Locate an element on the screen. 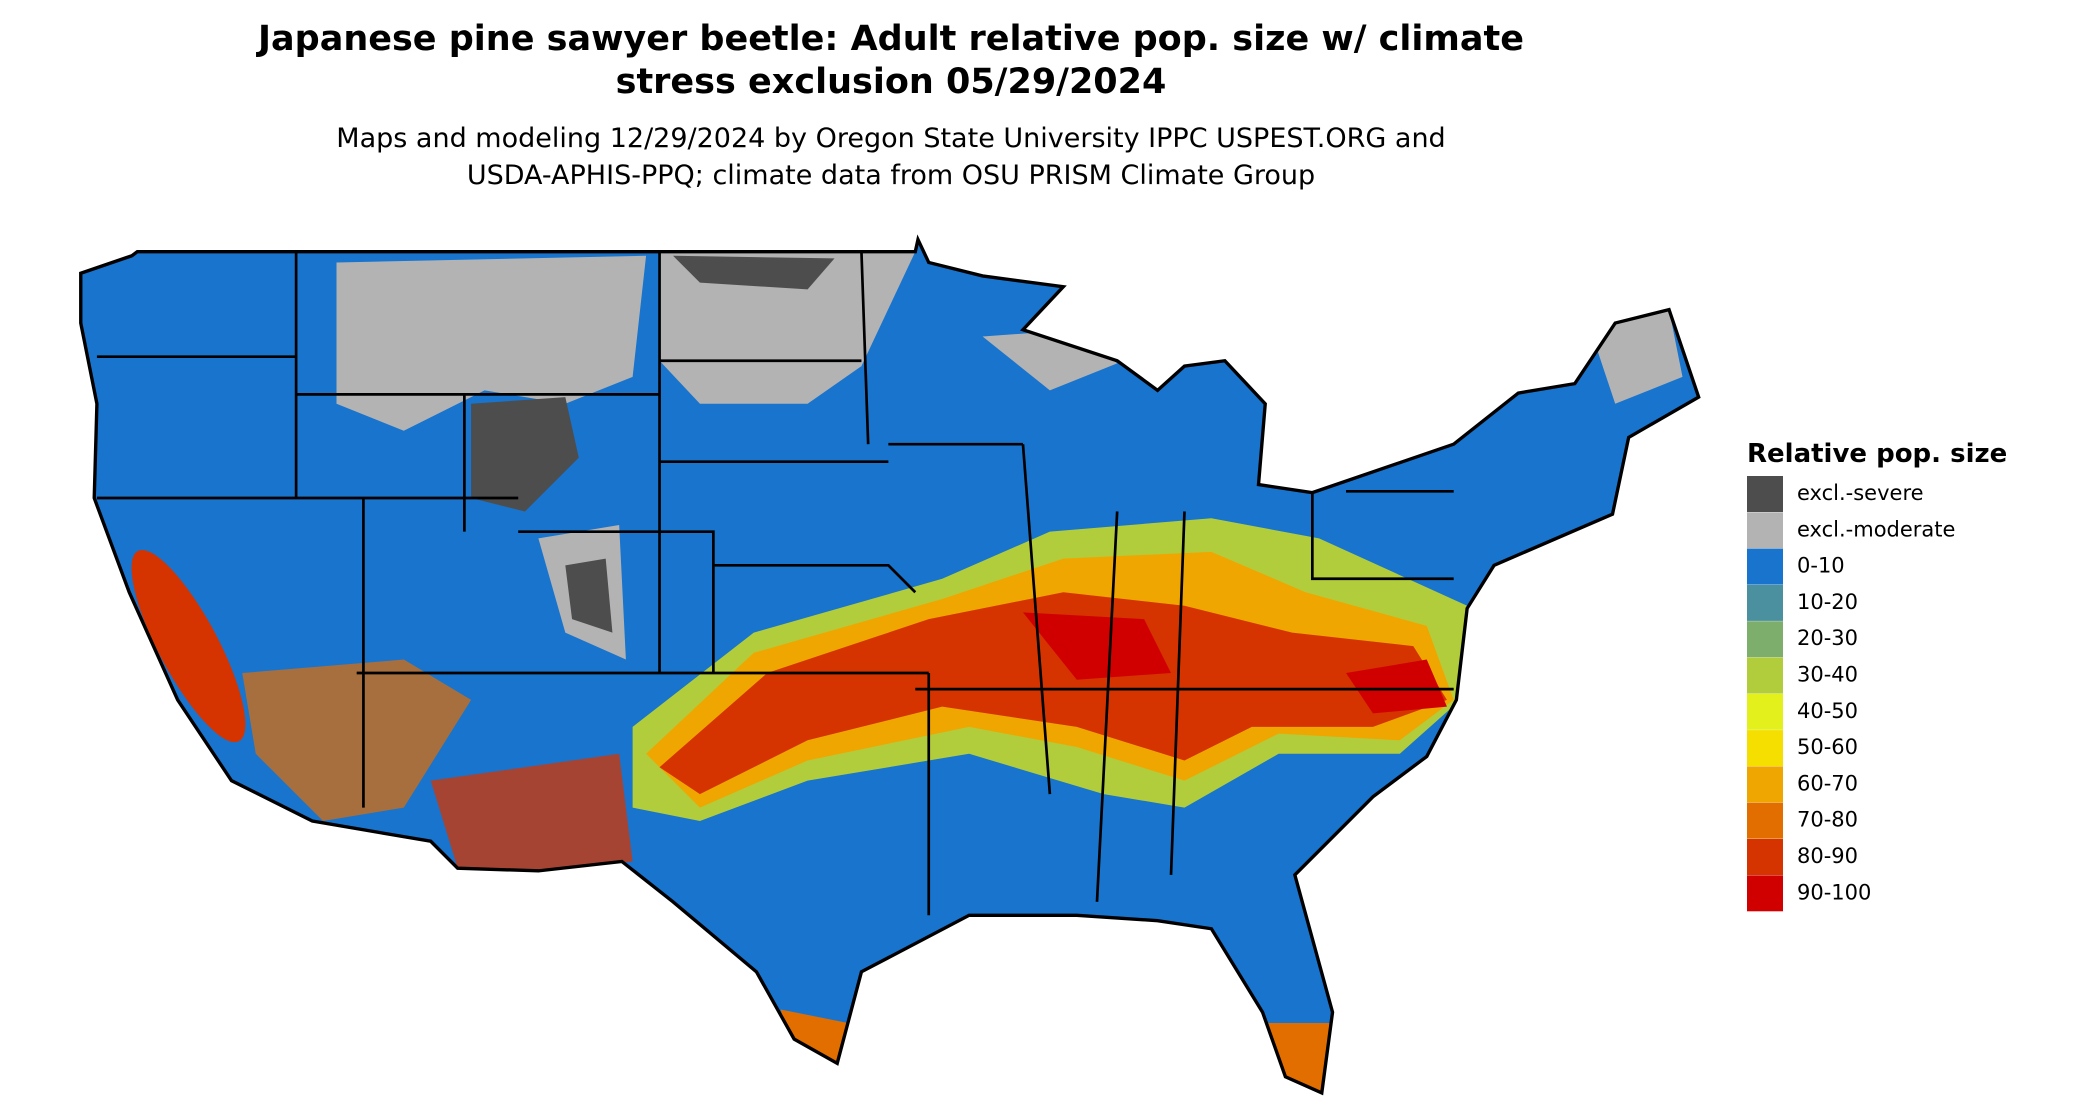  legend-title: Relative pop. size is located at coordinates (1877, 454).